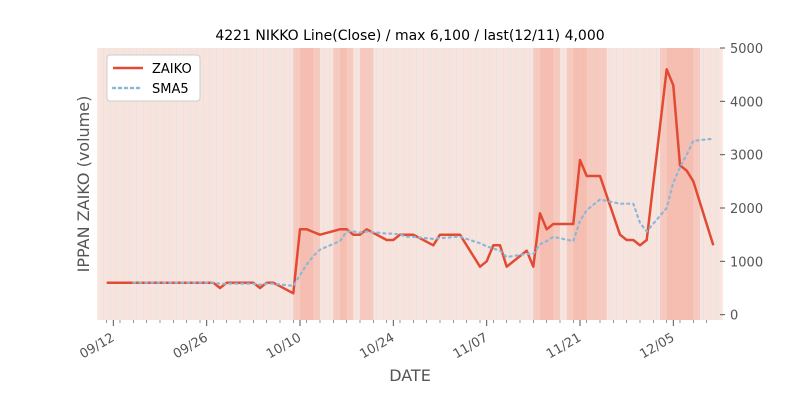 This screenshot has height=400, width=800. I want to click on x-axis-labels: 09/12 09/26 10/10 10/24 11/07 11/21 12/05, so click(377, 346).